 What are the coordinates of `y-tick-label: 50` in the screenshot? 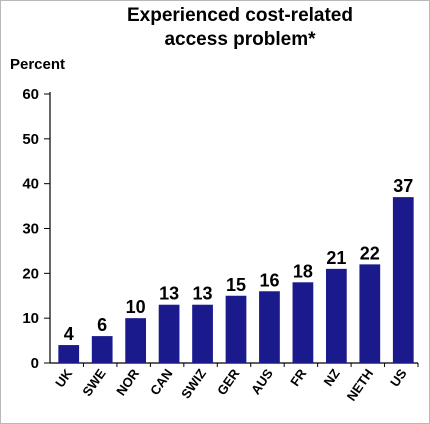 It's located at (30, 139).